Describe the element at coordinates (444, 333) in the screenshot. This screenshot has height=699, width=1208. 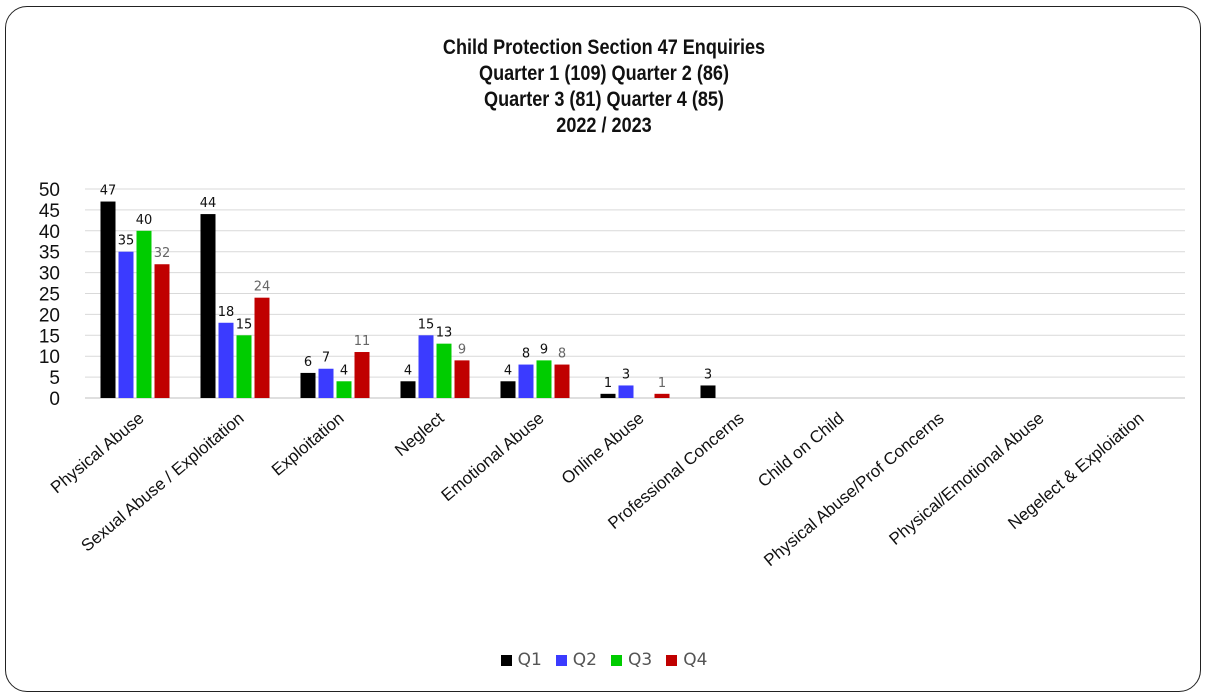
I see `data-label: 13` at that location.